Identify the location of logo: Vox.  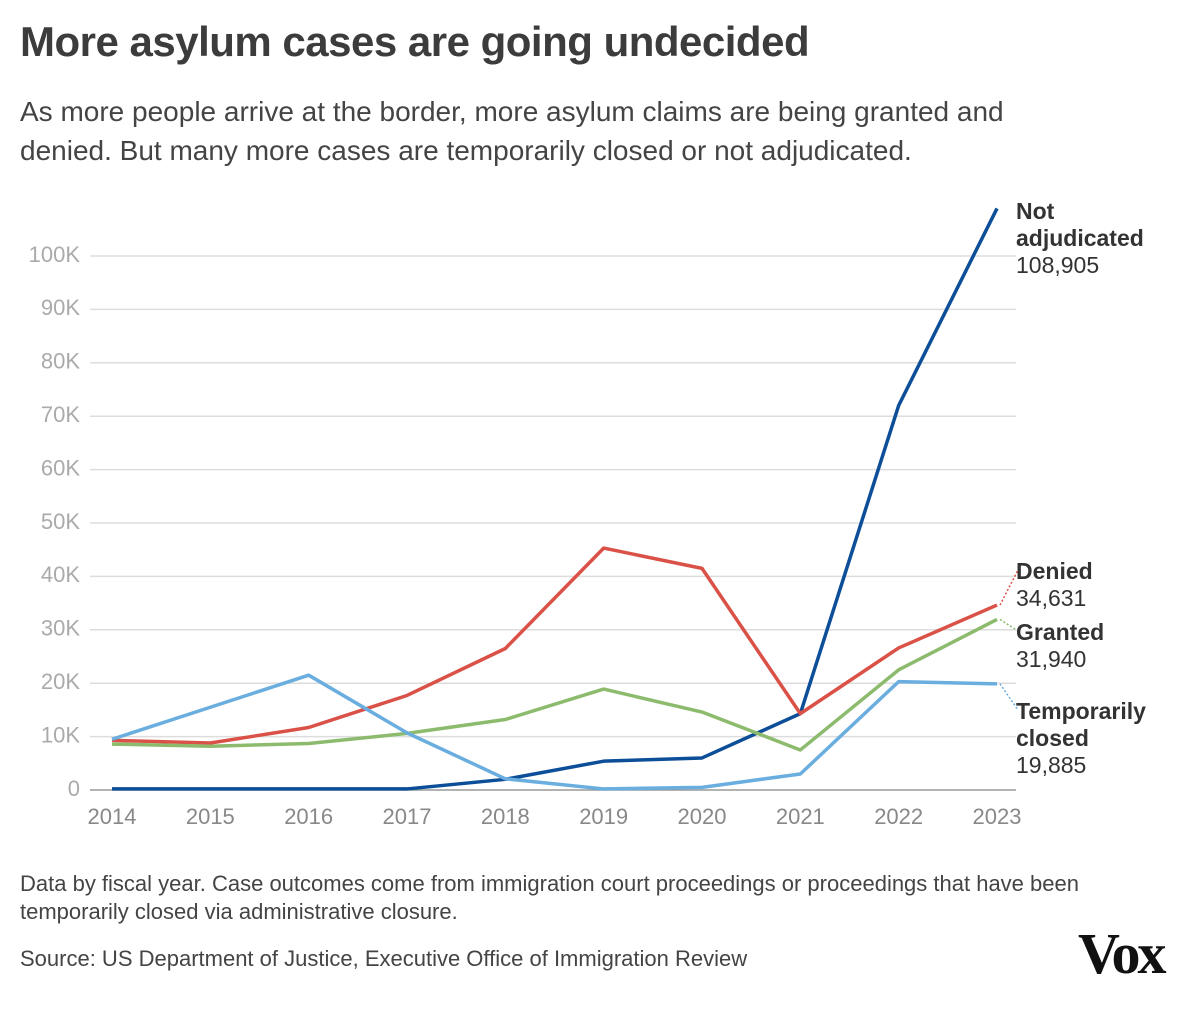
(1122, 953).